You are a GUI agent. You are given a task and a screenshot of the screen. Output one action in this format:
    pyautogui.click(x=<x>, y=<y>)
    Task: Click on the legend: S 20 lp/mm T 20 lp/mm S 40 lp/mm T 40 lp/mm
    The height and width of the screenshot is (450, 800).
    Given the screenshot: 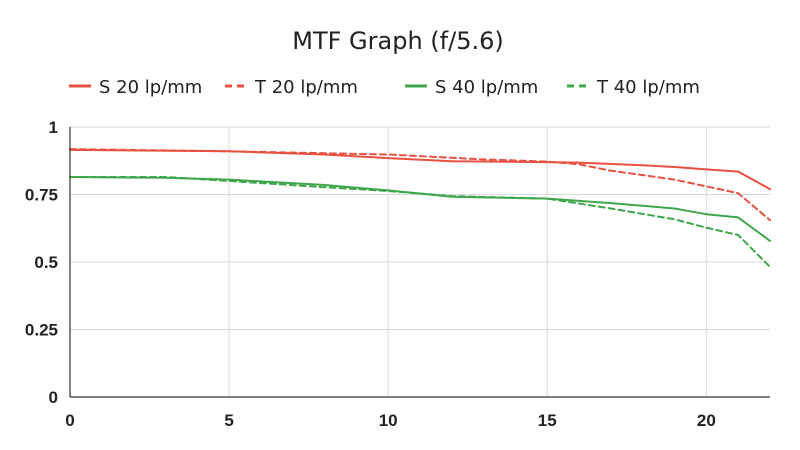 What is the action you would take?
    pyautogui.click(x=384, y=87)
    